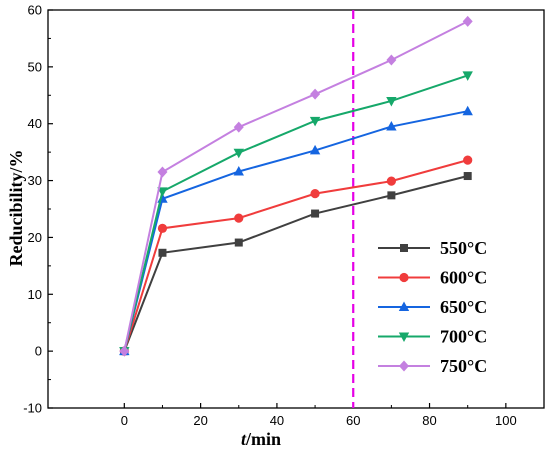  What do you see at coordinates (432, 278) in the screenshot?
I see `legend-entry: 600°C` at bounding box center [432, 278].